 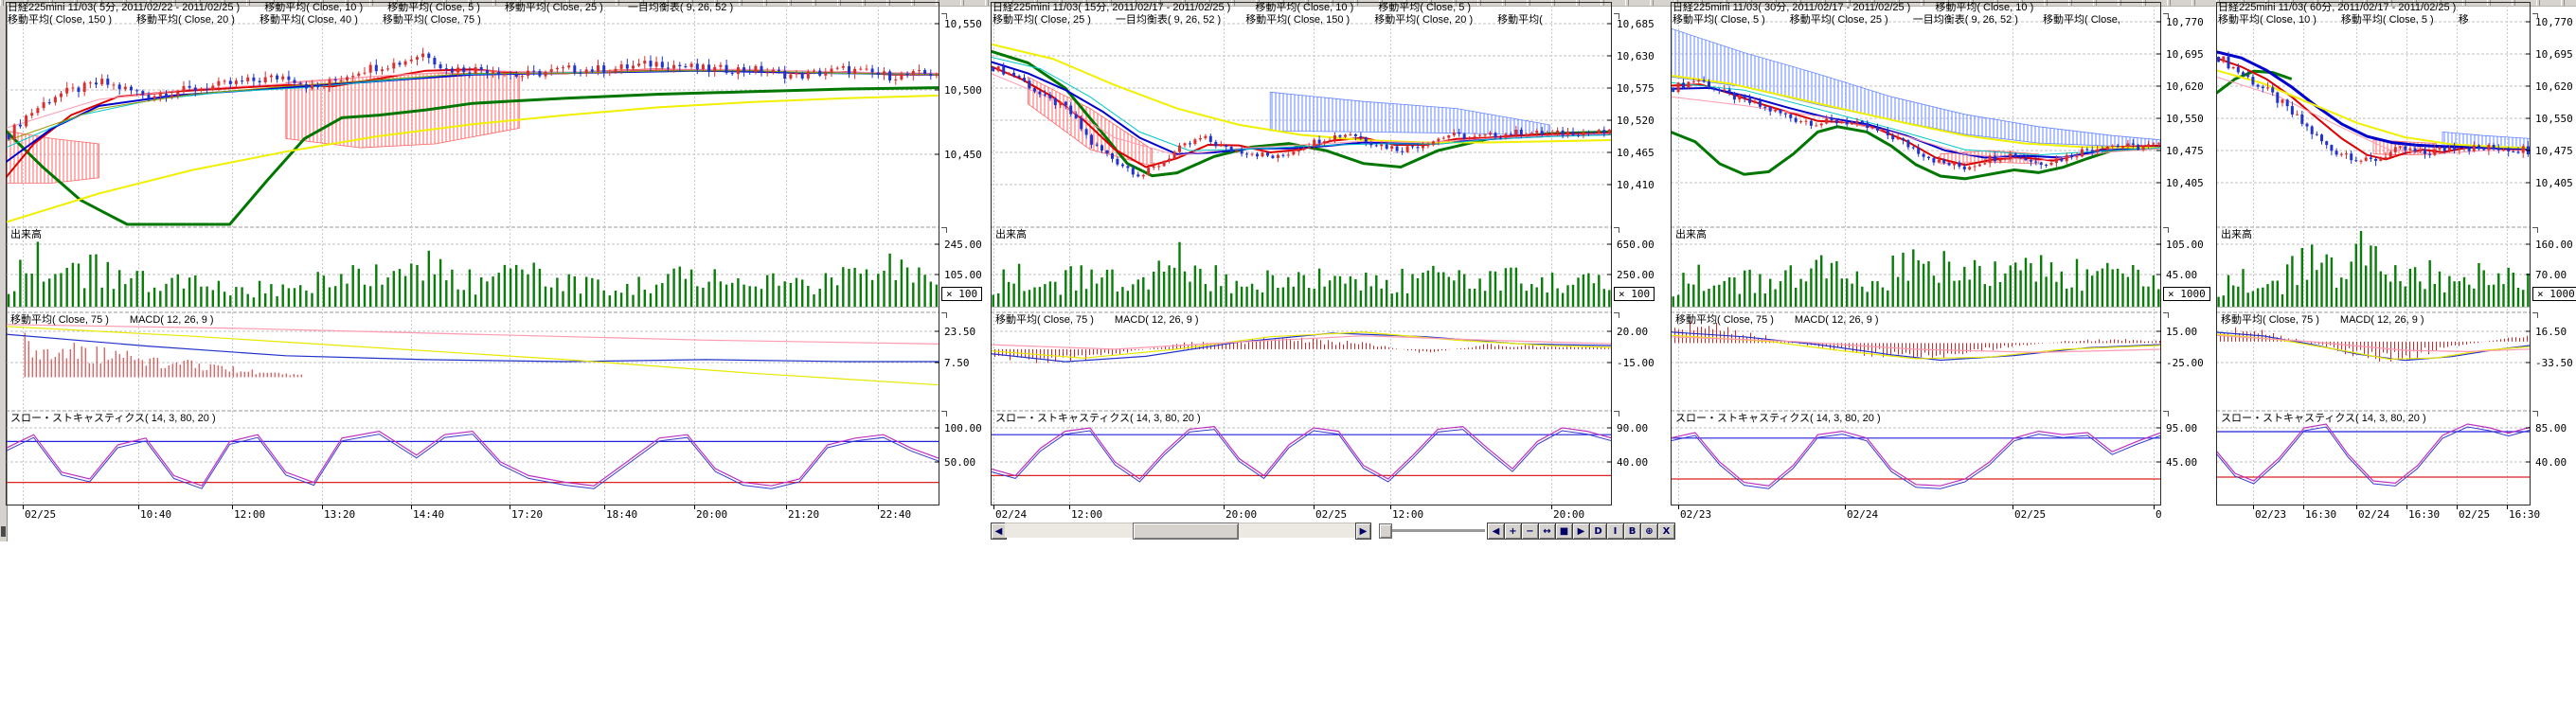 I want to click on zoom-in-button: +, so click(x=1513, y=531).